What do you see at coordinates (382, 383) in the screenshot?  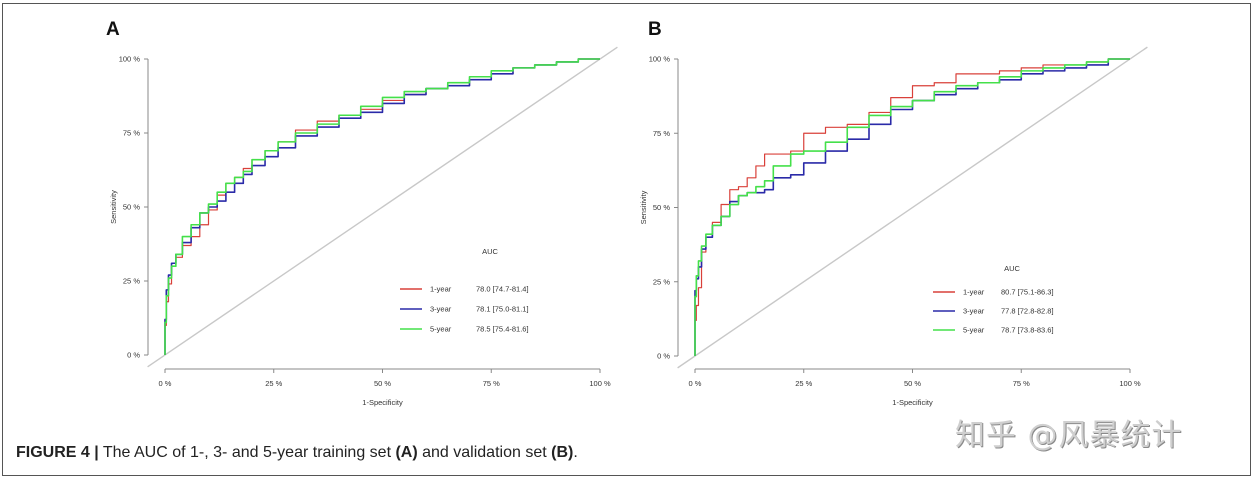 I see `x-tick-label-a: 50 %` at bounding box center [382, 383].